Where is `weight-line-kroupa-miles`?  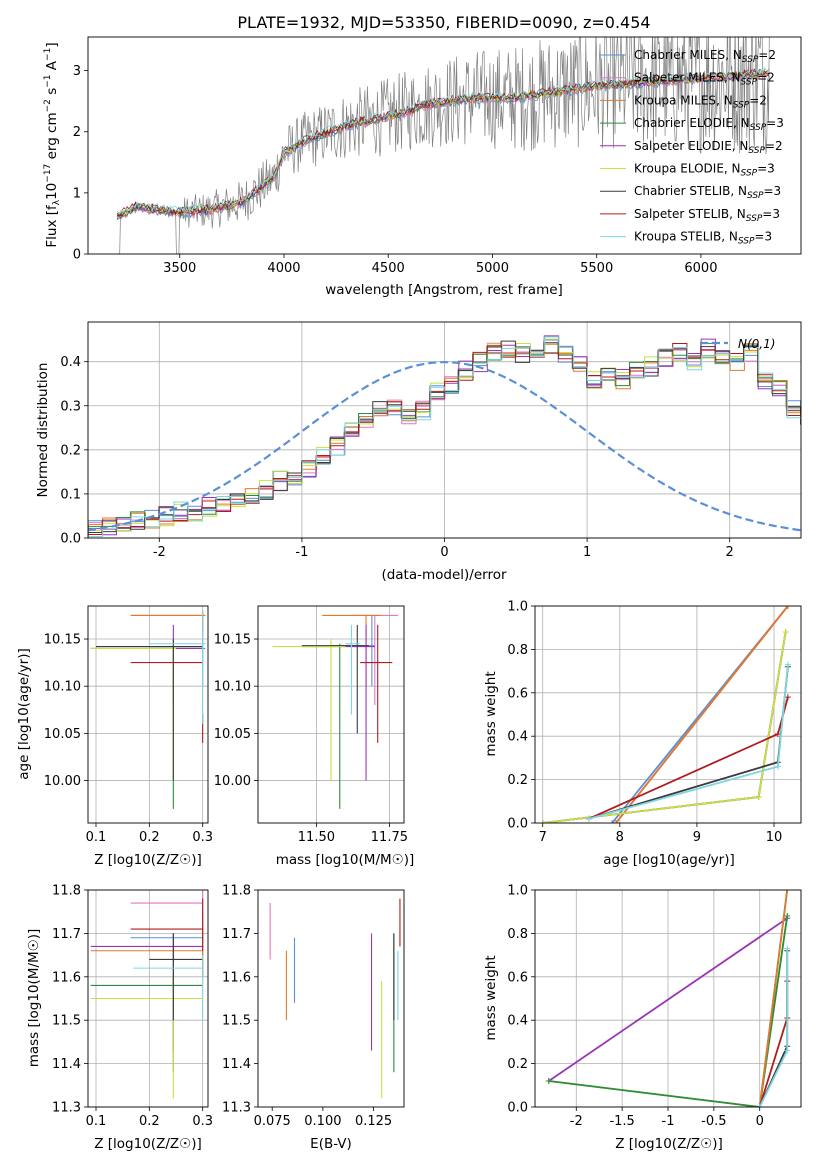 weight-line-kroupa-miles is located at coordinates (702, 714).